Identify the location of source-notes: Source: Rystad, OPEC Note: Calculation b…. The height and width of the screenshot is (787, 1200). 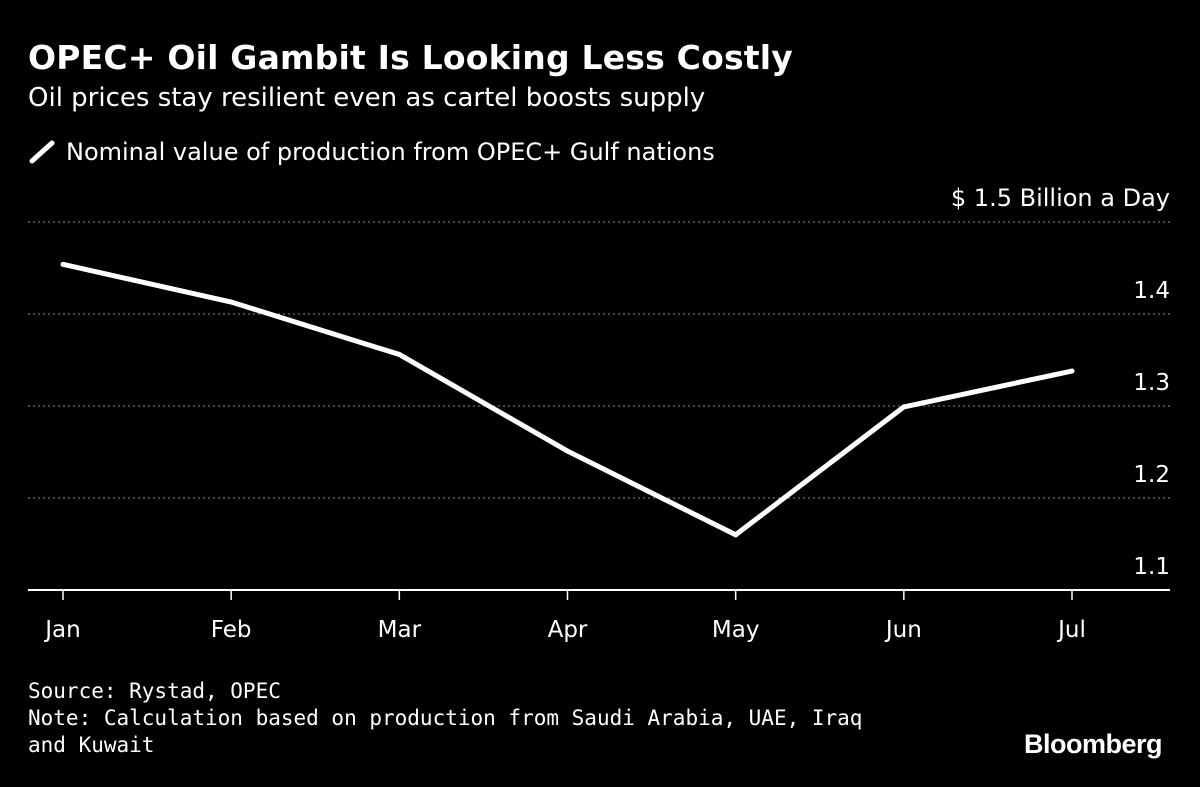
(445, 718).